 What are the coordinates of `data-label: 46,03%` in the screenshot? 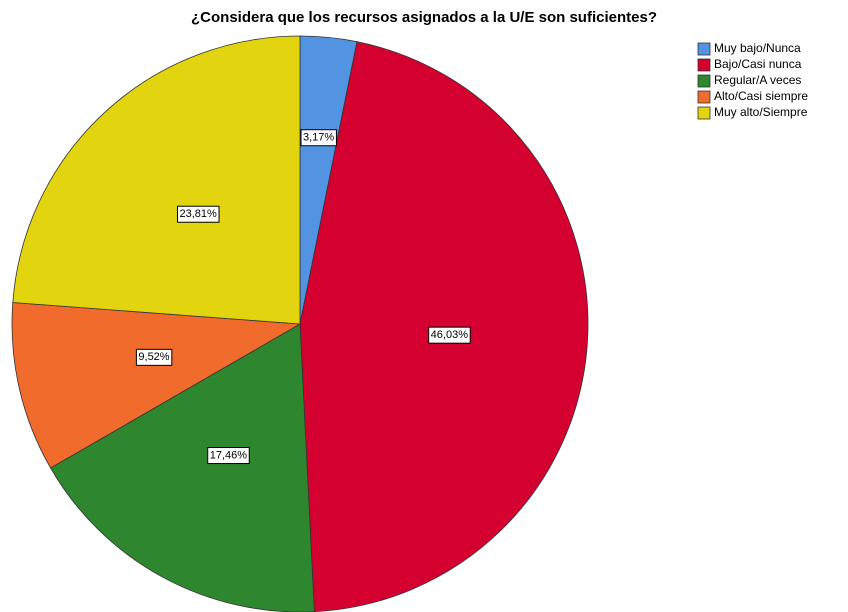 It's located at (450, 335).